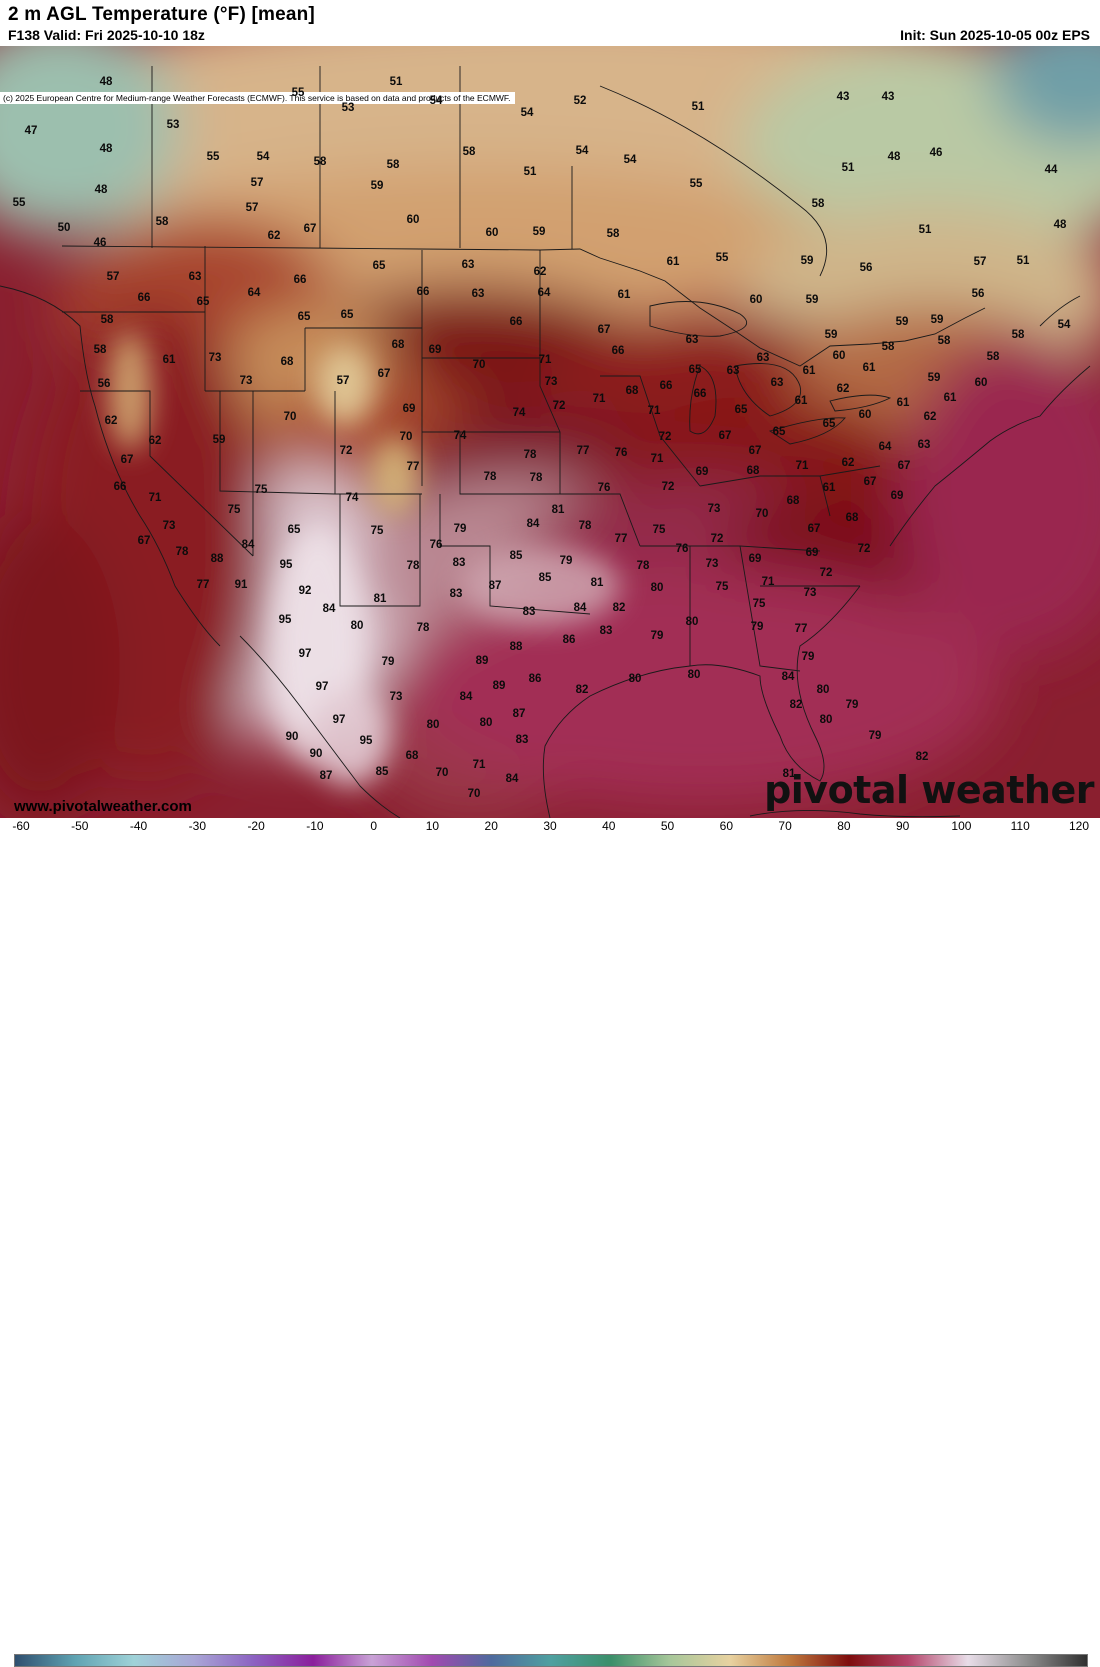 Image resolution: width=1100 pixels, height=1667 pixels. What do you see at coordinates (609, 826) in the screenshot?
I see `scale-tick-label: 40` at bounding box center [609, 826].